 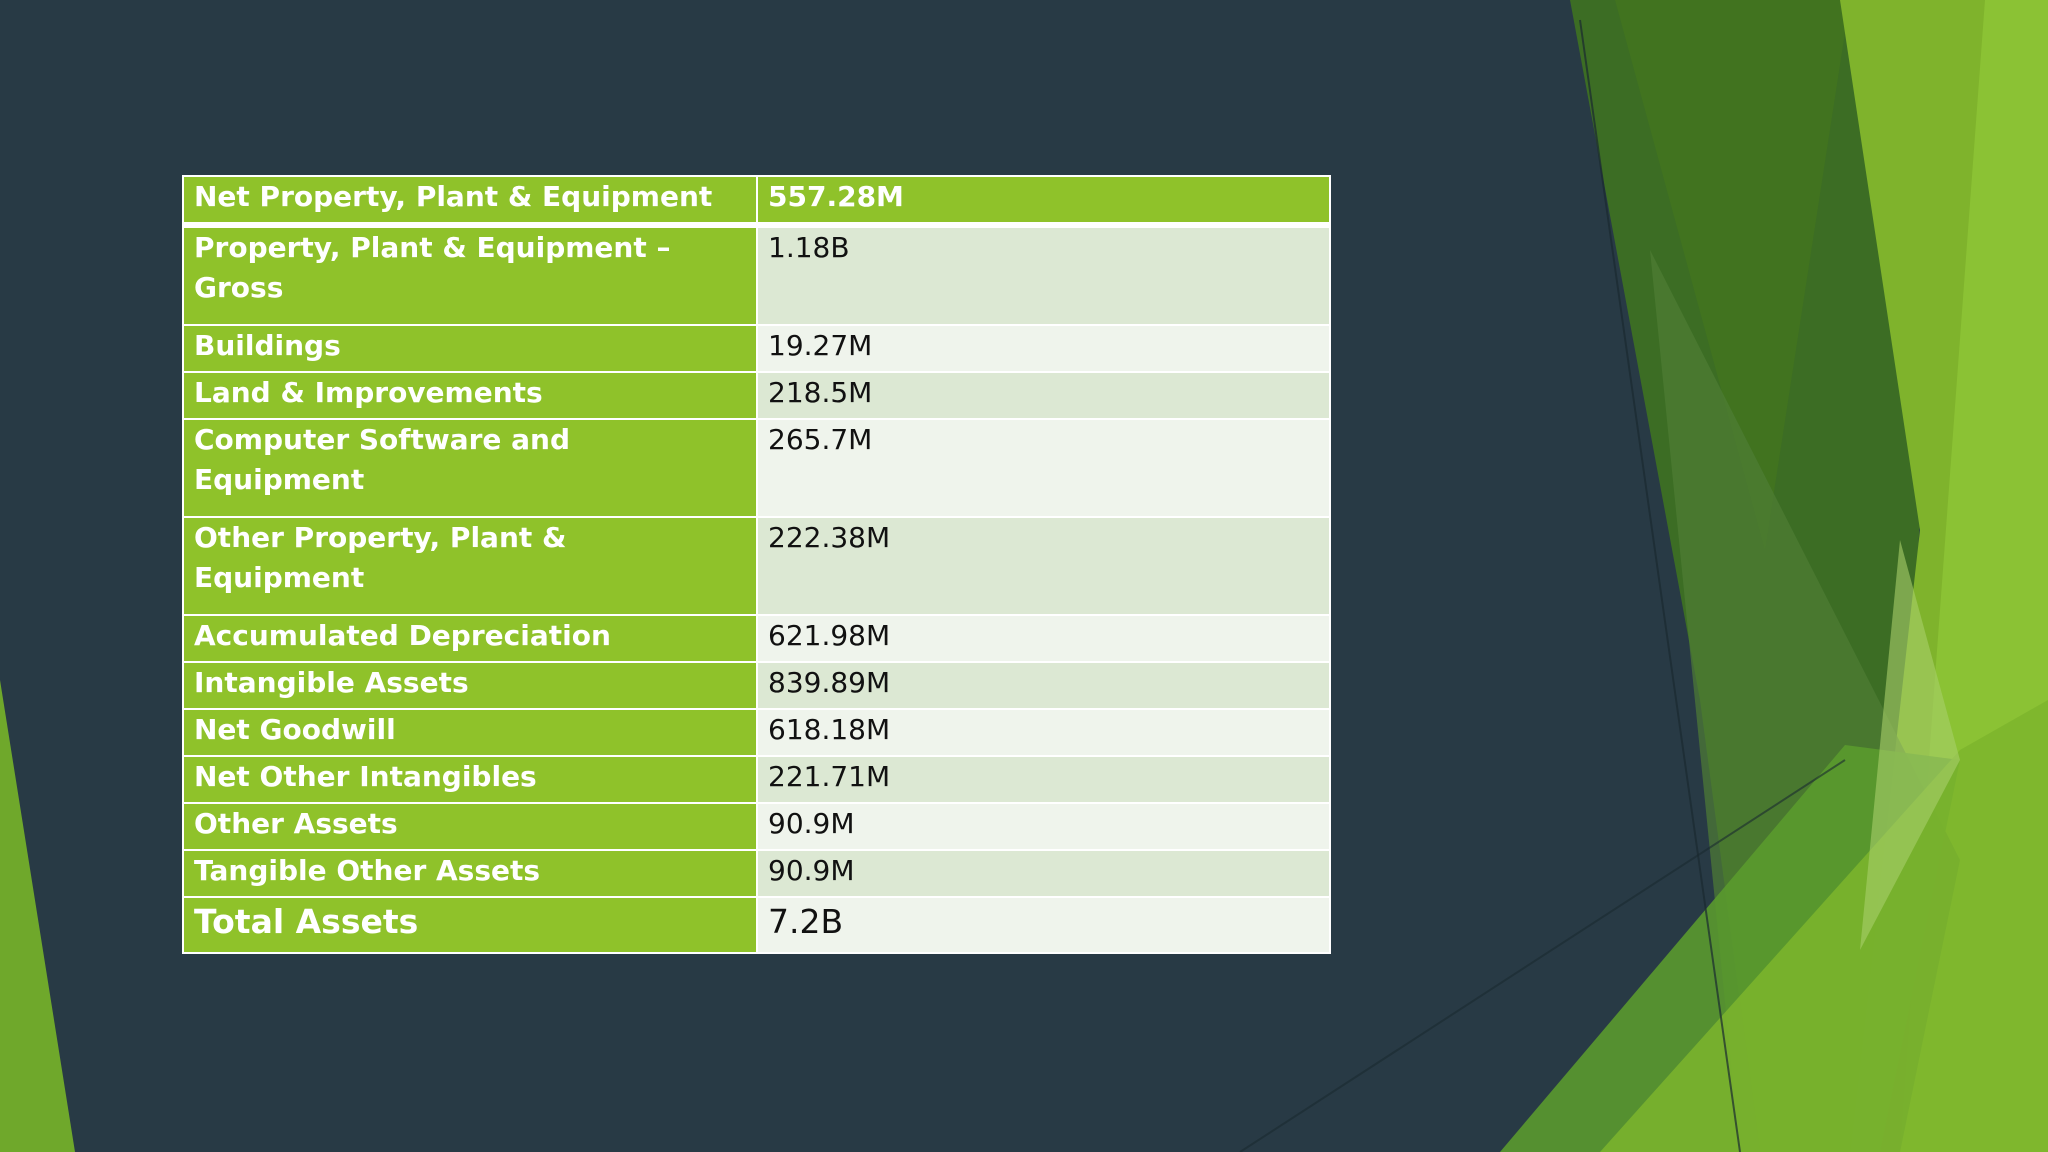 I want to click on row-label: Computer Software and Equipment, so click(x=470, y=468).